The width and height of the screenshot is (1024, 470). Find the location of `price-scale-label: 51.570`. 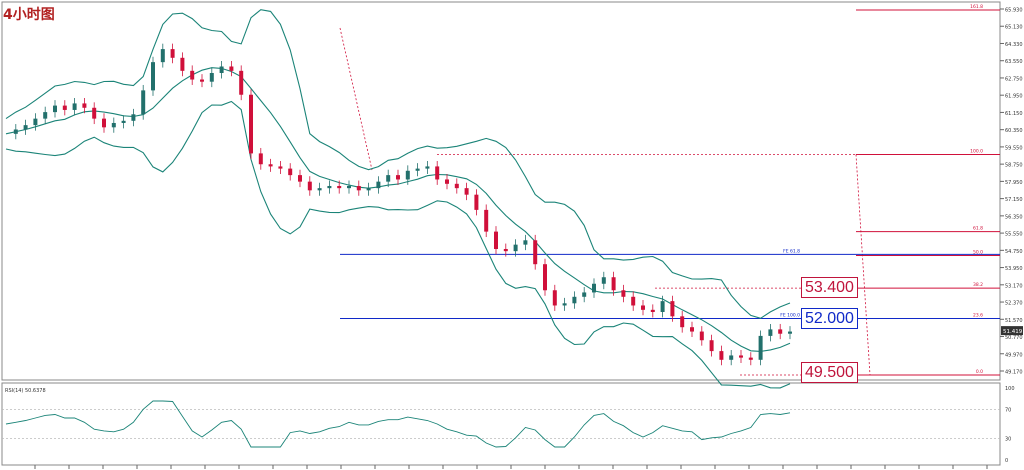

price-scale-label: 51.570 is located at coordinates (1014, 321).